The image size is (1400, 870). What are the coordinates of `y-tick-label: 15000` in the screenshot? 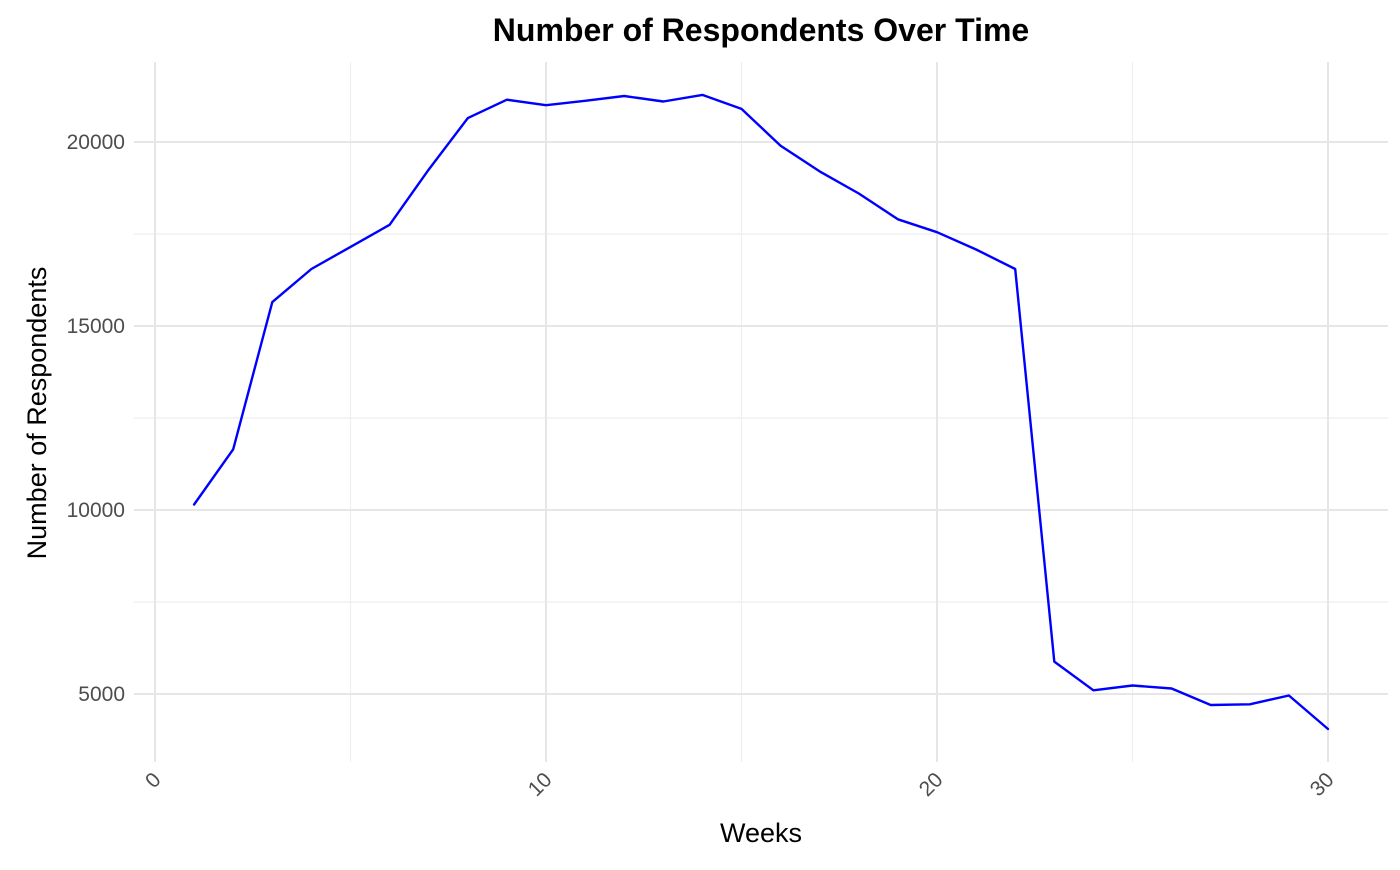 It's located at (96, 326).